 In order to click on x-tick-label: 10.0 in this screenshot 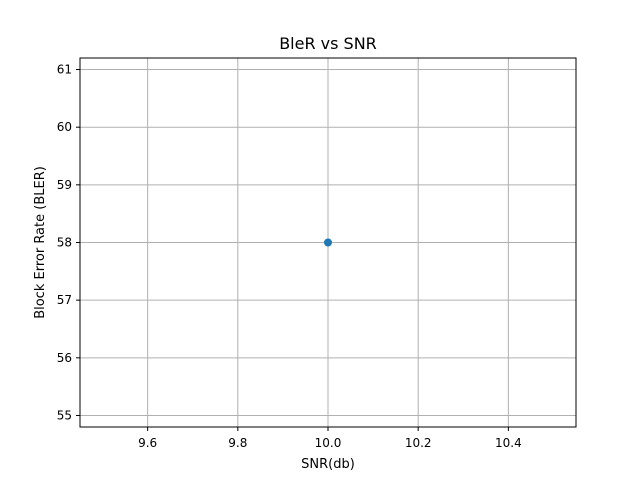, I will do `click(328, 443)`.